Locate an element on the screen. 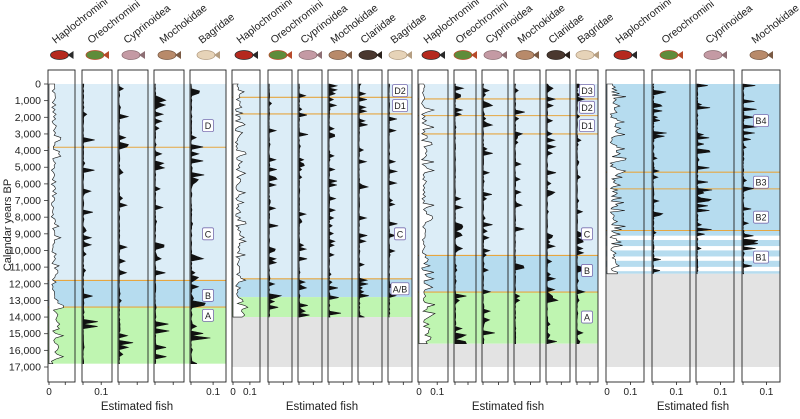 This screenshot has width=800, height=419. y-tick-label: 17,000 is located at coordinates (25, 368).